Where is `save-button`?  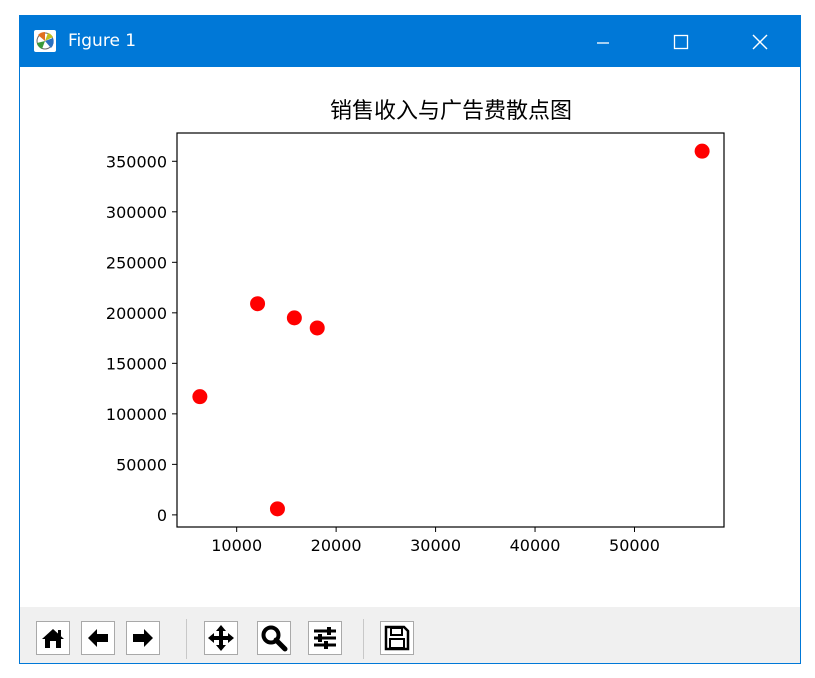 save-button is located at coordinates (397, 638).